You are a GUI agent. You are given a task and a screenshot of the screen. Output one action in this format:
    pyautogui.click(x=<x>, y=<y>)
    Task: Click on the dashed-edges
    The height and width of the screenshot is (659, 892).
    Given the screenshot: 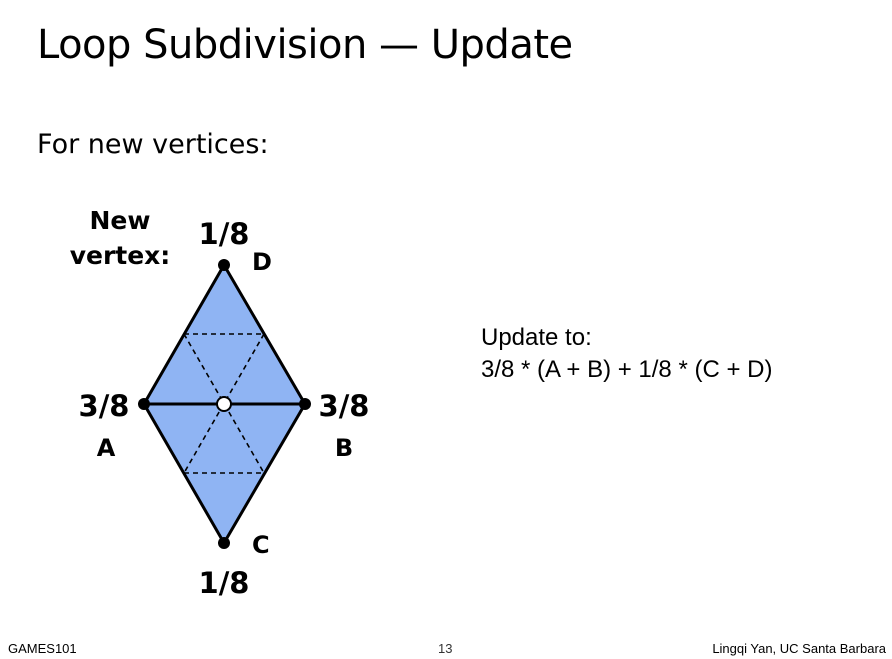 What is the action you would take?
    pyautogui.click(x=224, y=403)
    